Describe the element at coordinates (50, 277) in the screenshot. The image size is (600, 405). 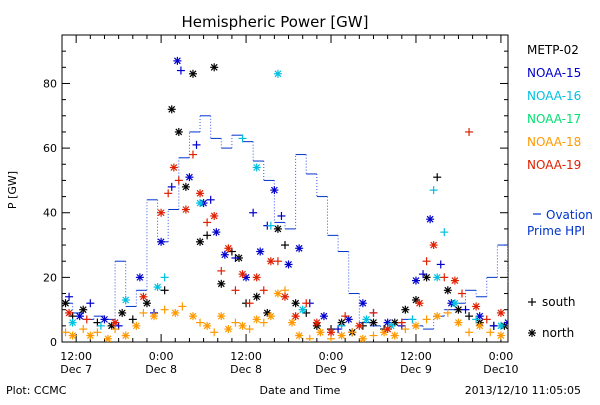
I see `y-tick-label: 20` at that location.